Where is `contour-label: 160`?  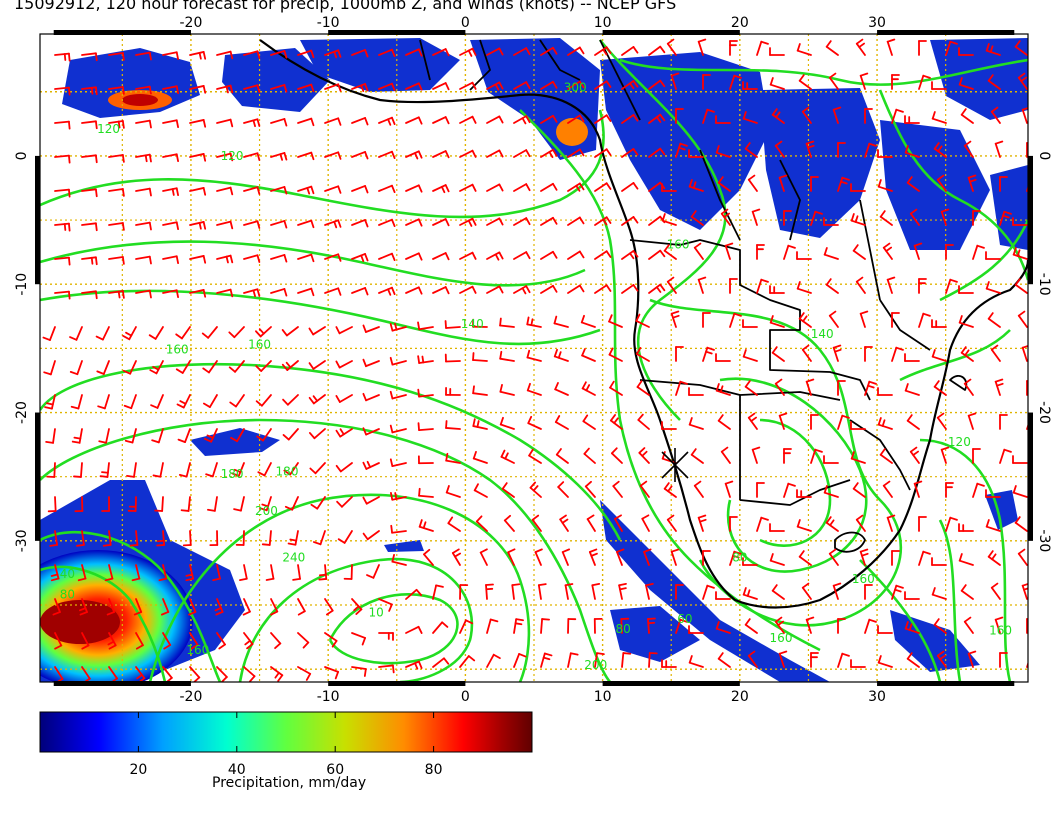 contour-label: 160 is located at coordinates (678, 244).